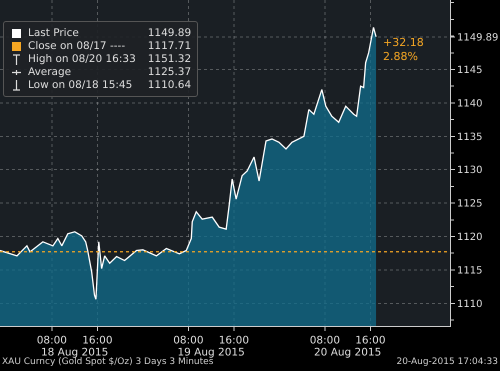 Image resolution: width=500 pixels, height=371 pixels. I want to click on annotation: 1125.37, so click(169, 72).